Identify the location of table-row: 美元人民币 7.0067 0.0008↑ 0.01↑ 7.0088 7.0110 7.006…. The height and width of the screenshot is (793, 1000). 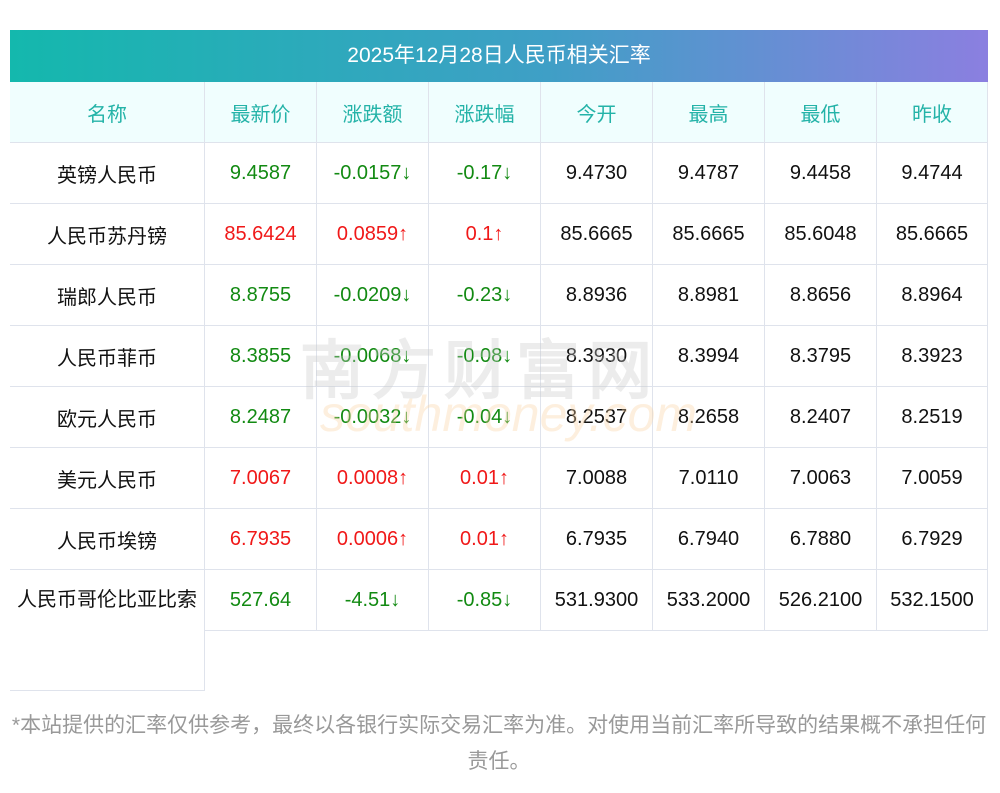
(499, 478).